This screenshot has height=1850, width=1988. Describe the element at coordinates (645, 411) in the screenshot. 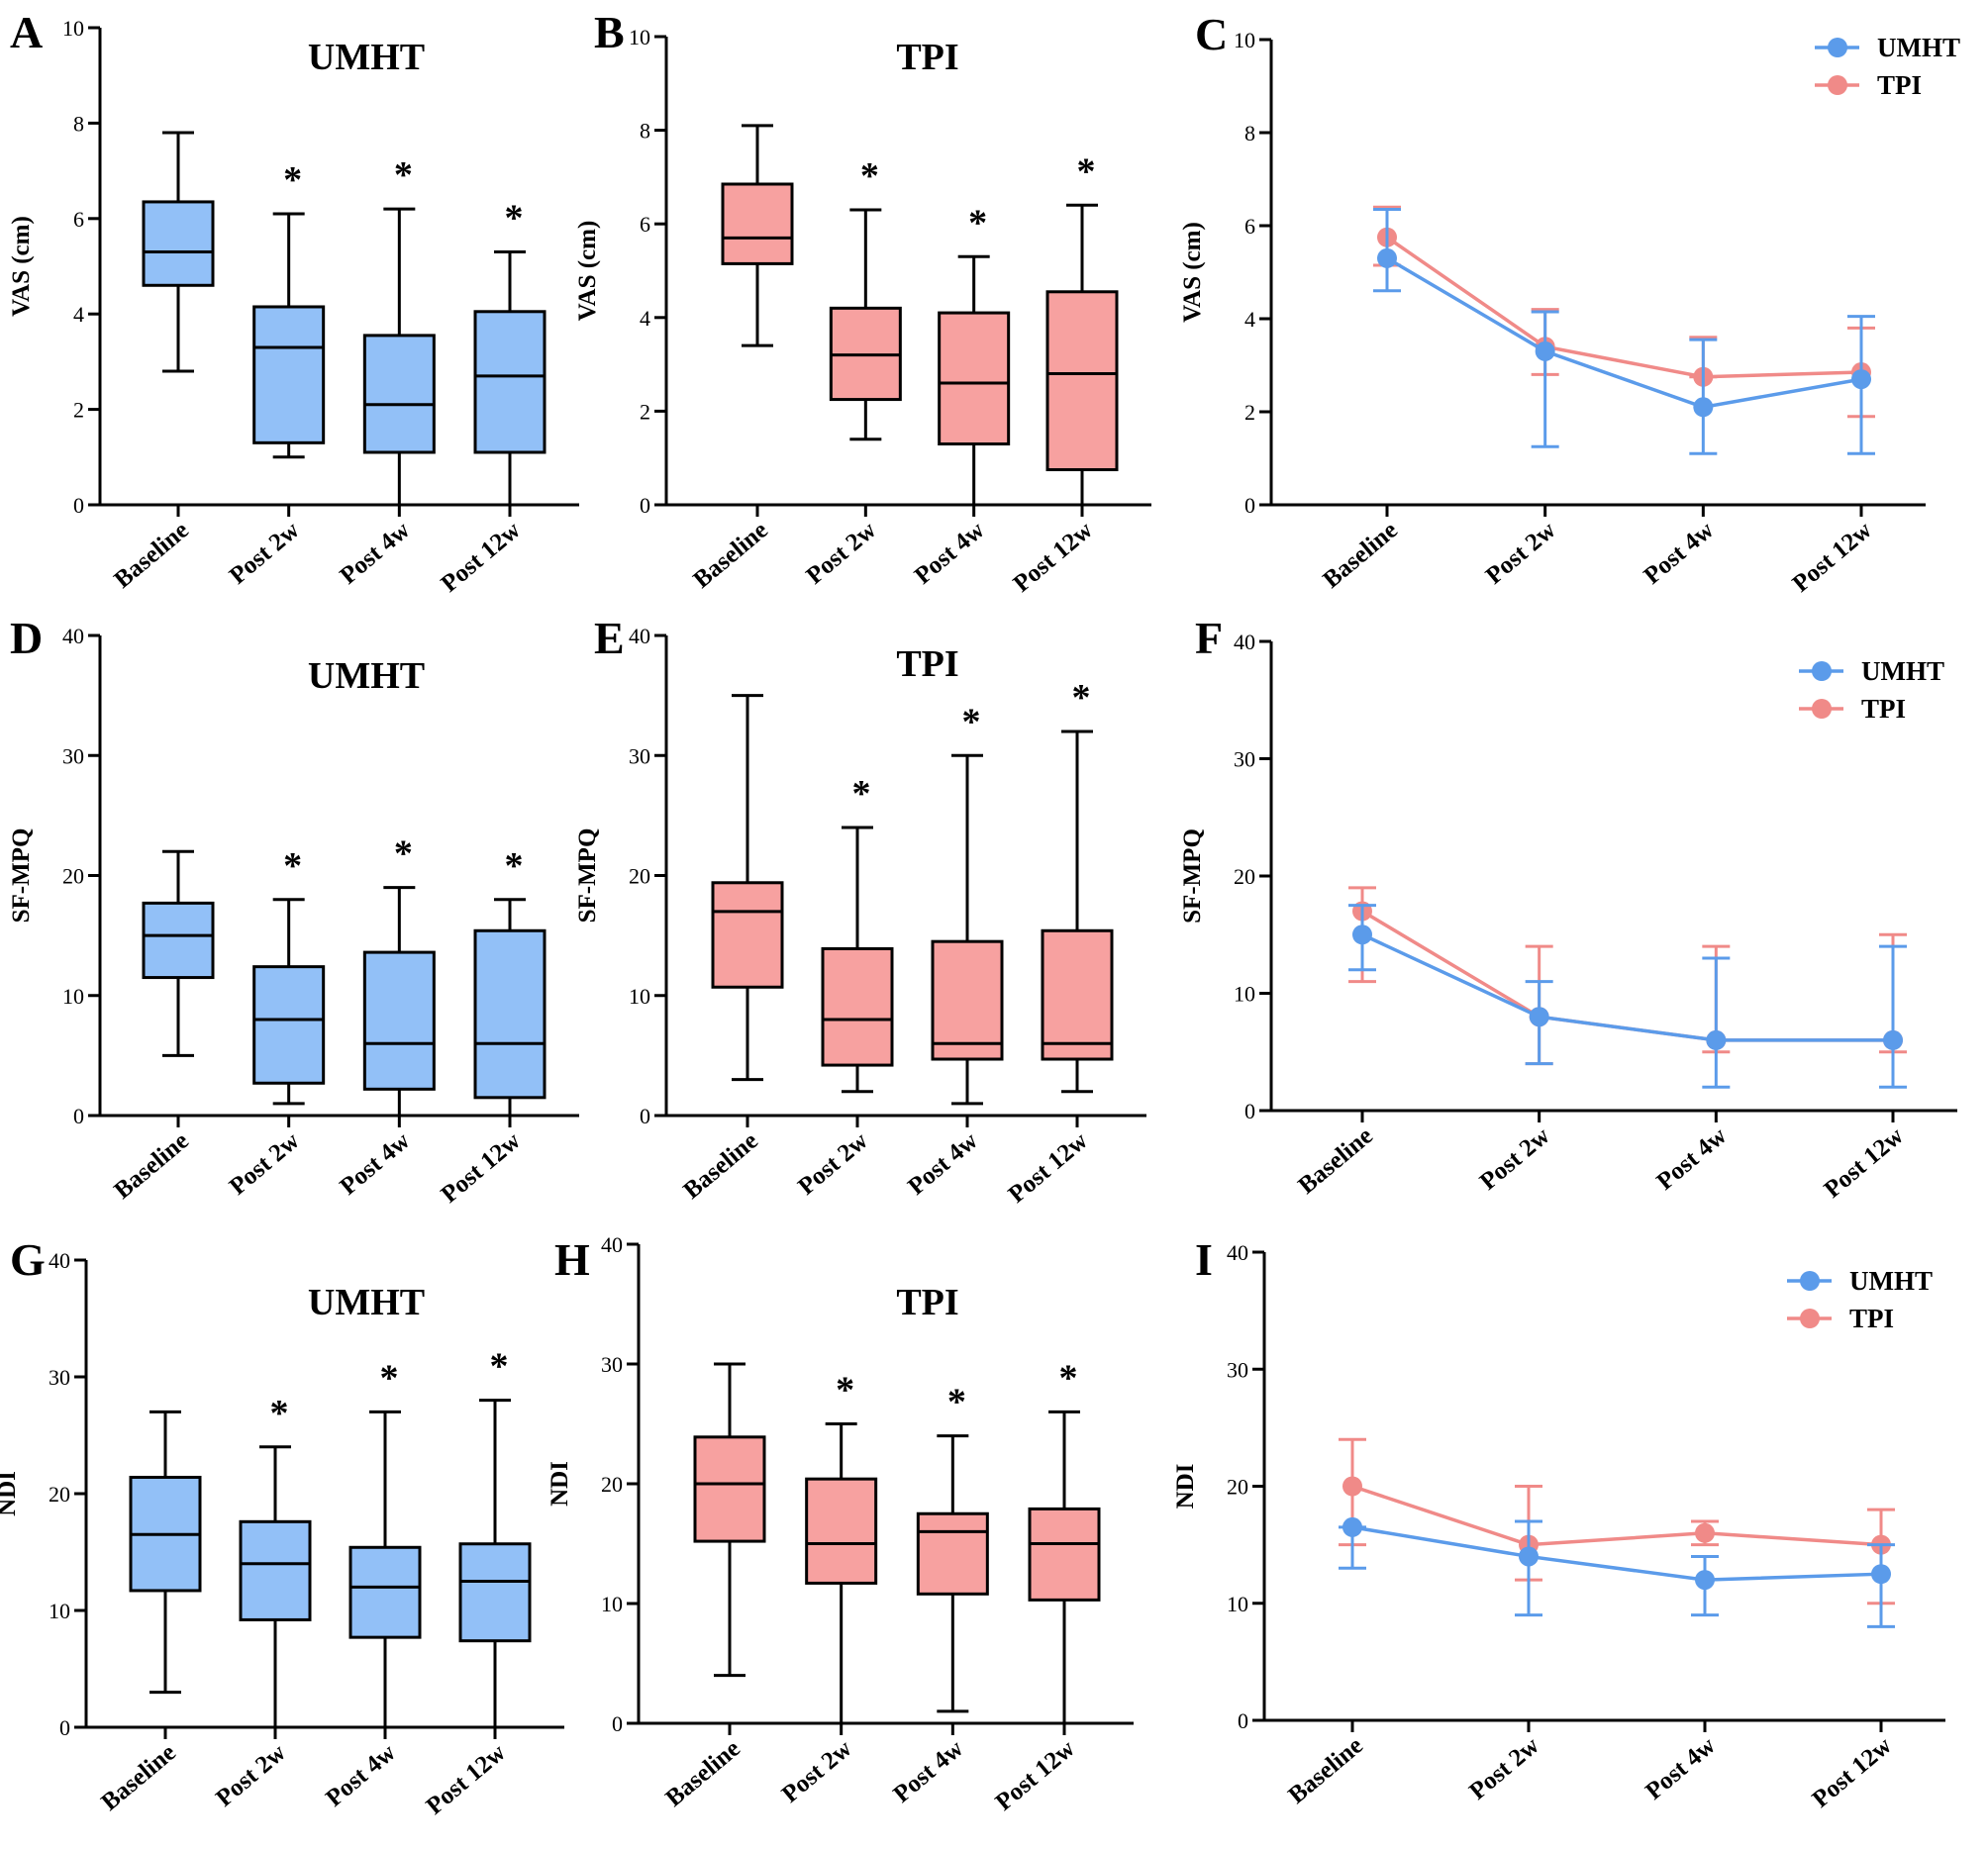

I see `y-tick-label: 2` at that location.